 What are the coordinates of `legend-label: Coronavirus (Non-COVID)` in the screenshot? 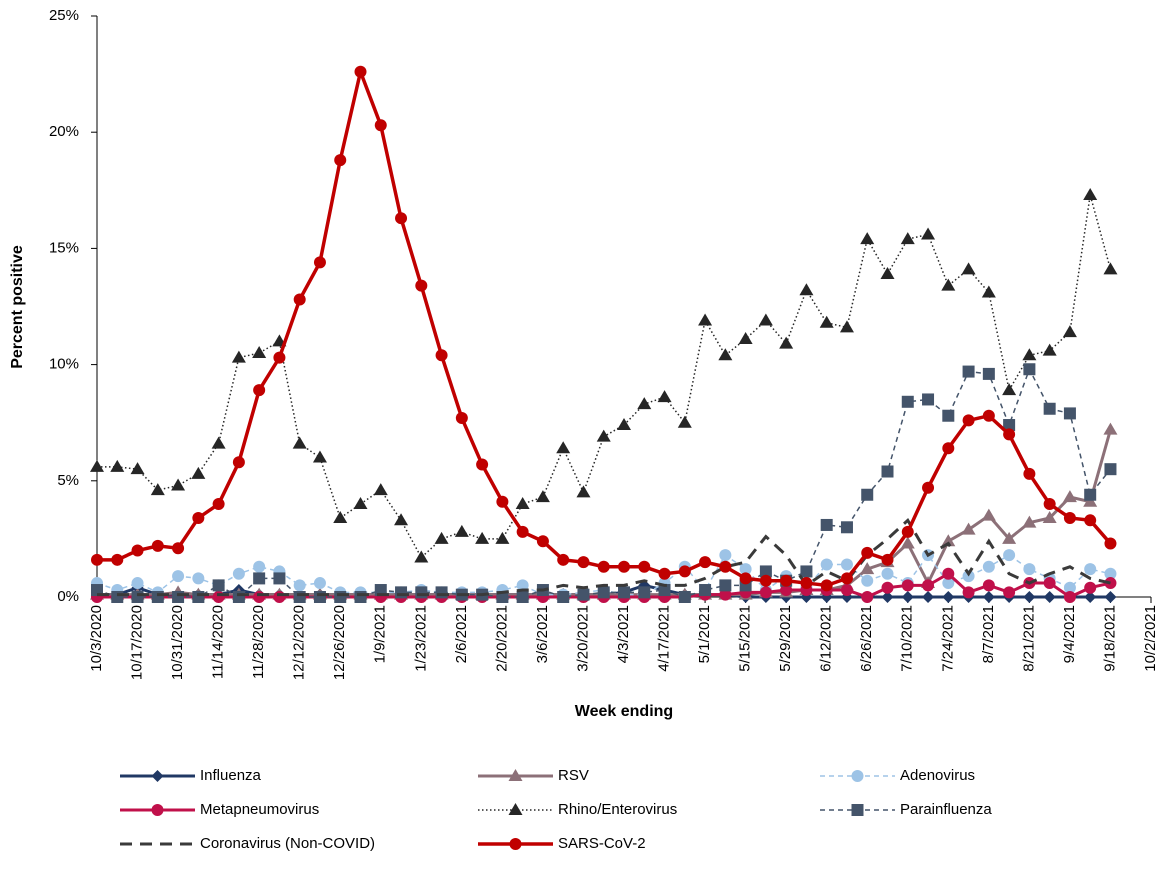 It's located at (287, 843).